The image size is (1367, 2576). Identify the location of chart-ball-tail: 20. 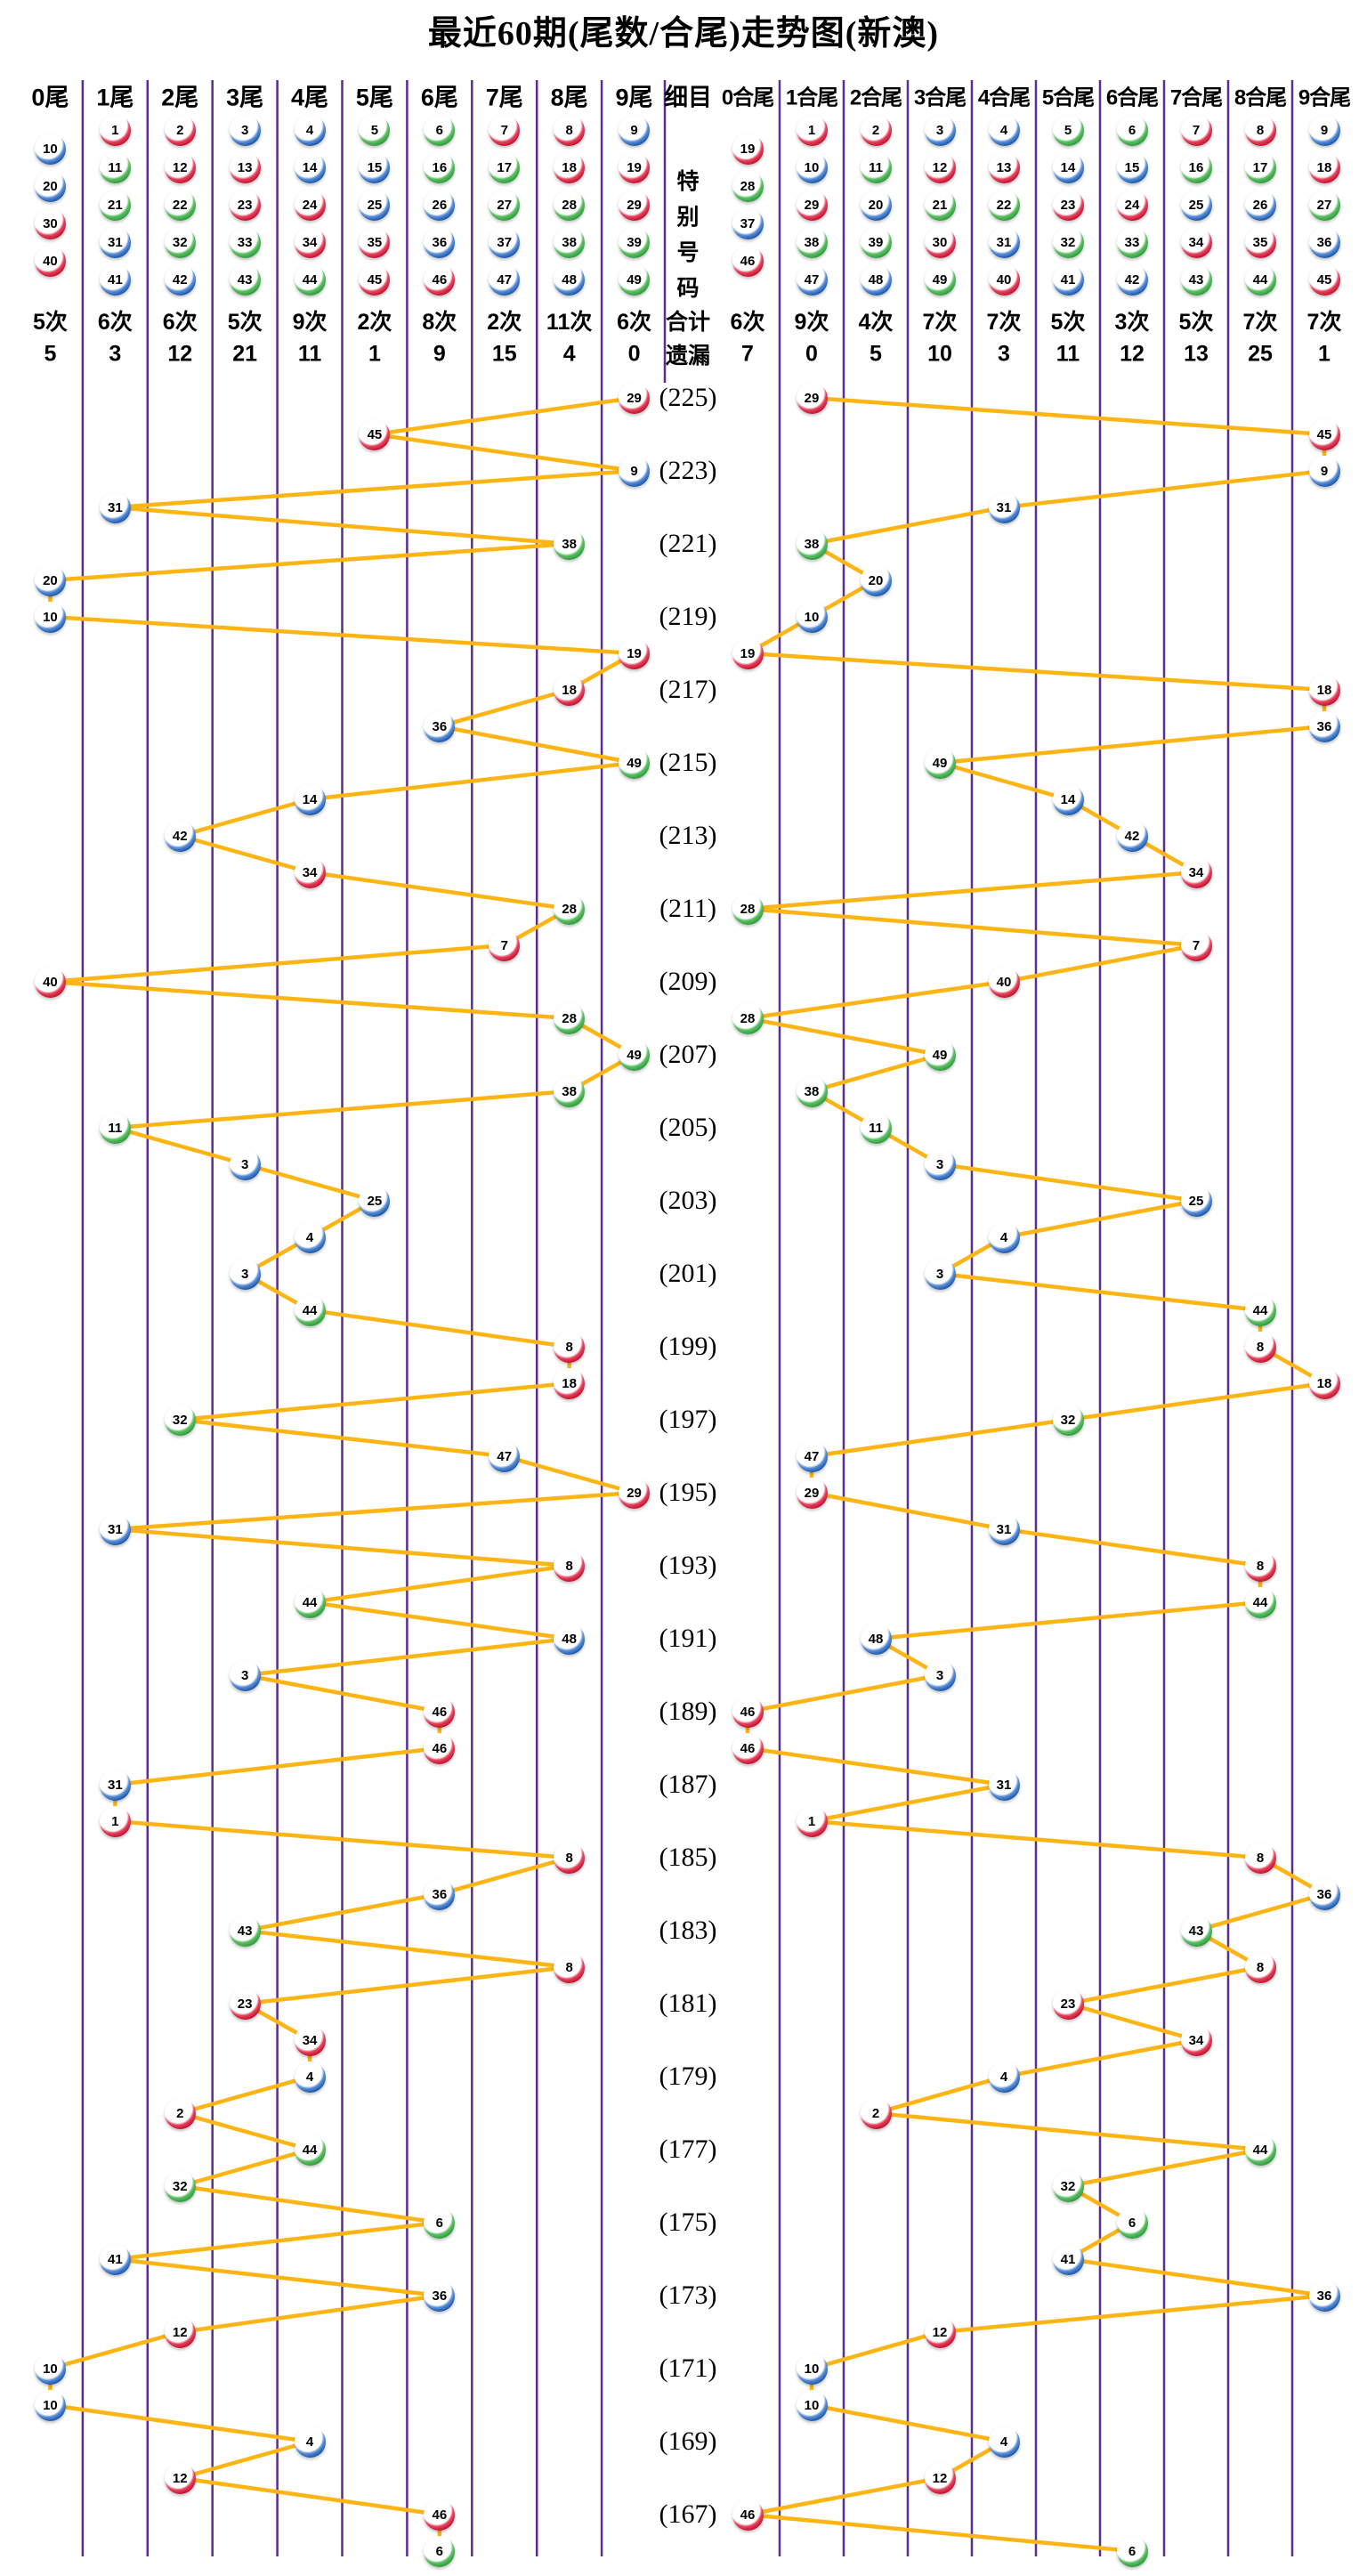
(50, 580).